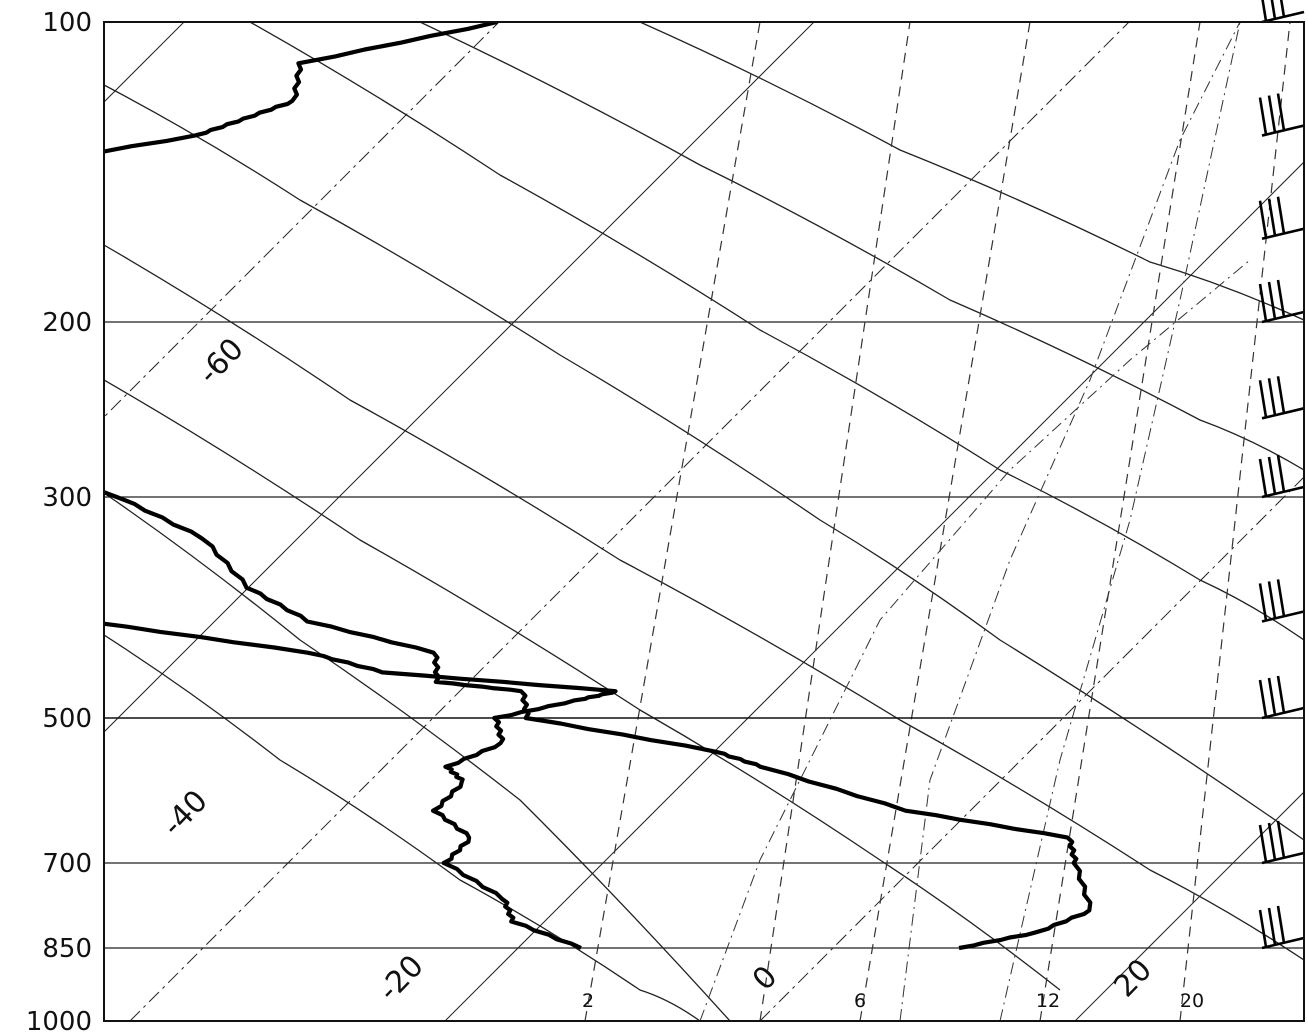  What do you see at coordinates (765, 978) in the screenshot?
I see `isotherm-label: 0` at bounding box center [765, 978].